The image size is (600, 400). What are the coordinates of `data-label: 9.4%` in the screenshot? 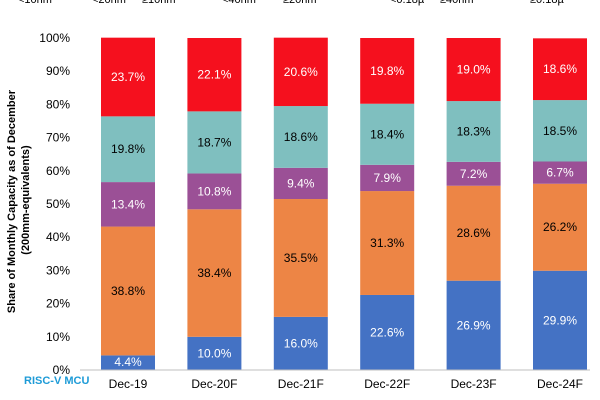 It's located at (301, 183).